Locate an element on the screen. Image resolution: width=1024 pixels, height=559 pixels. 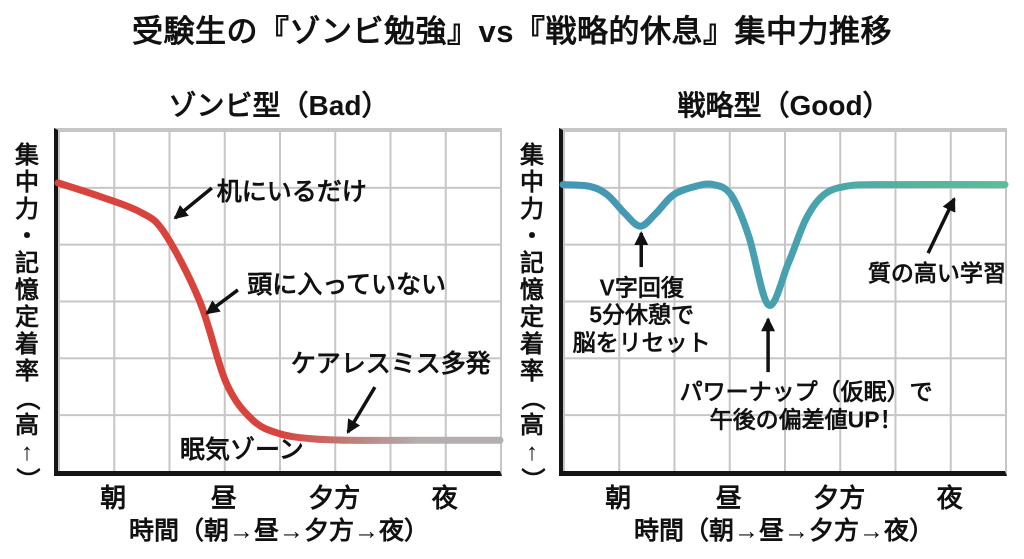
annotation-line: 眠気ゾーン is located at coordinates (241, 449).